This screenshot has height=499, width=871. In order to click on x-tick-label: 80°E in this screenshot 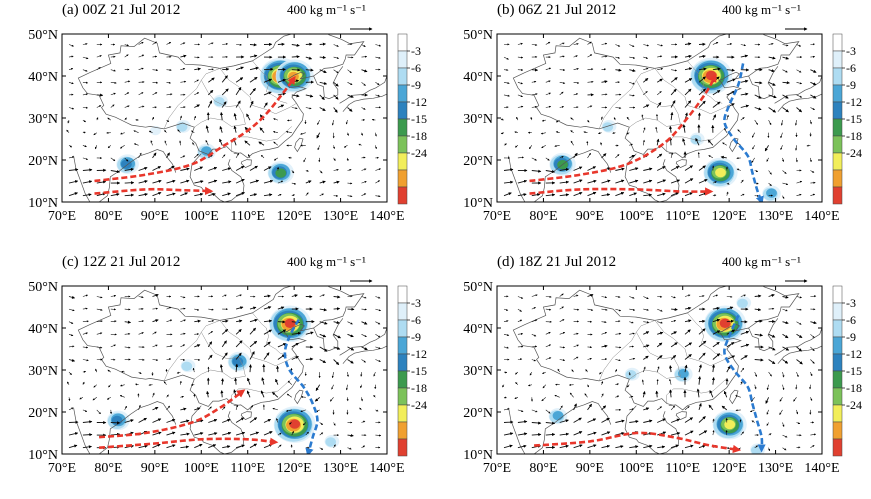, I will do `click(543, 468)`.